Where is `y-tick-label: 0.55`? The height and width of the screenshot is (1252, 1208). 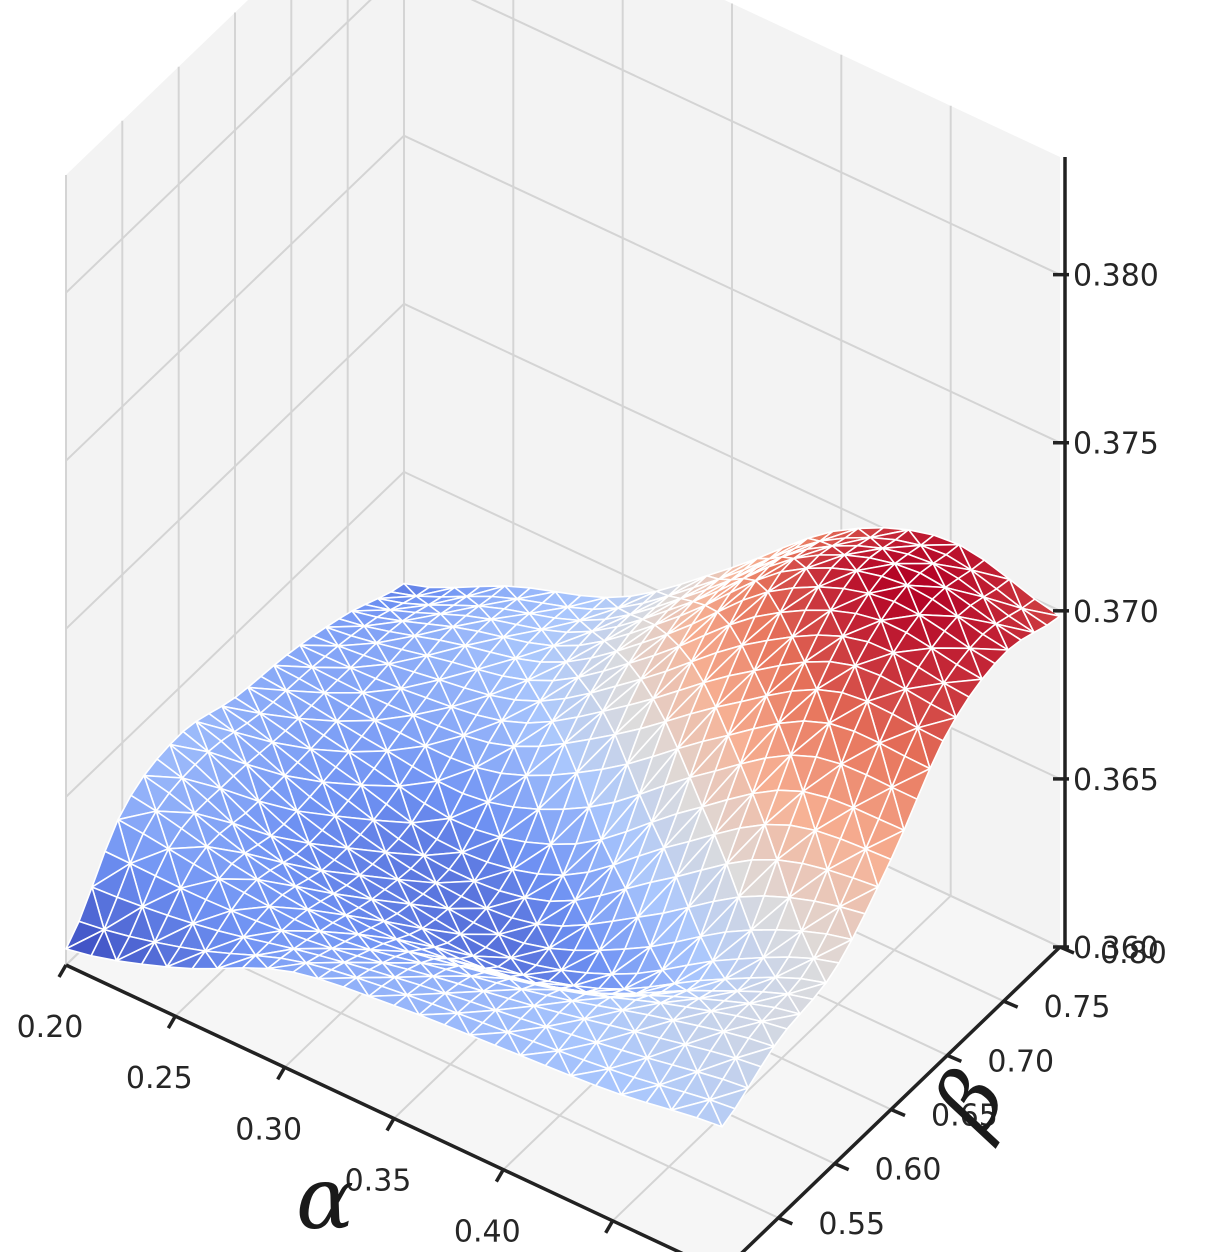 y-tick-label: 0.55 is located at coordinates (851, 1224).